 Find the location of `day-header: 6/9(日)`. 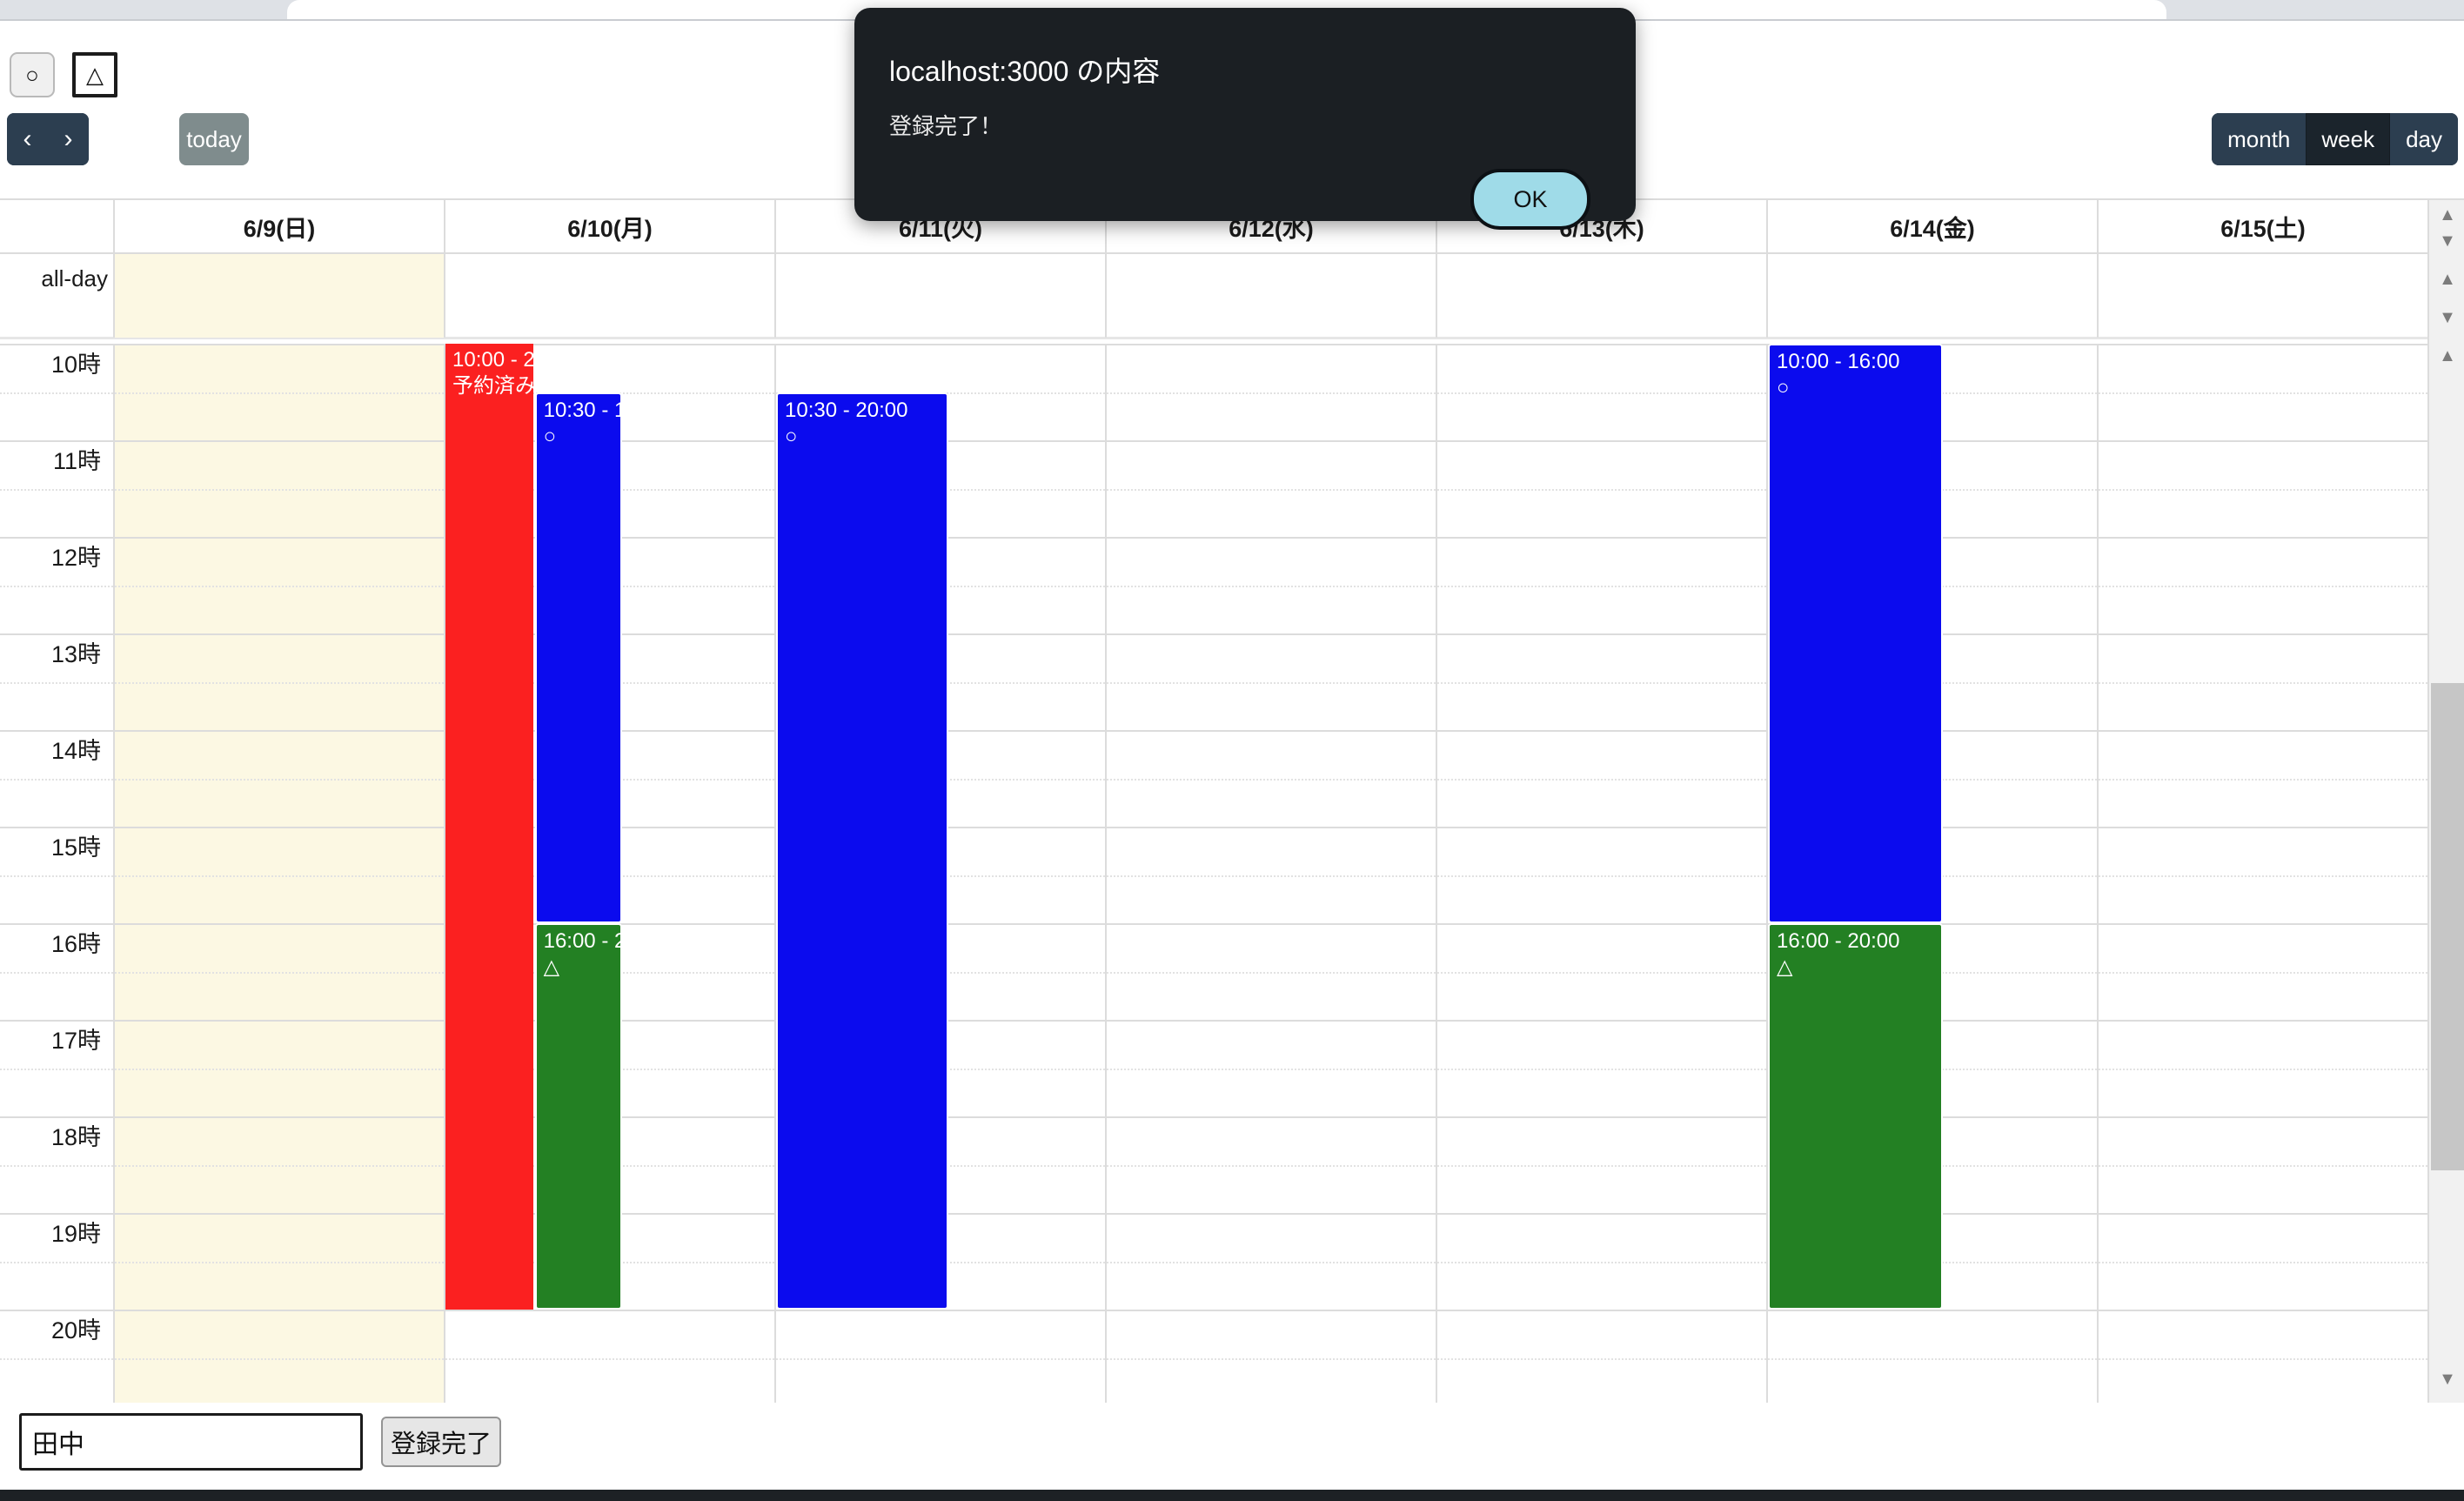

day-header: 6/9(日) is located at coordinates (278, 226).